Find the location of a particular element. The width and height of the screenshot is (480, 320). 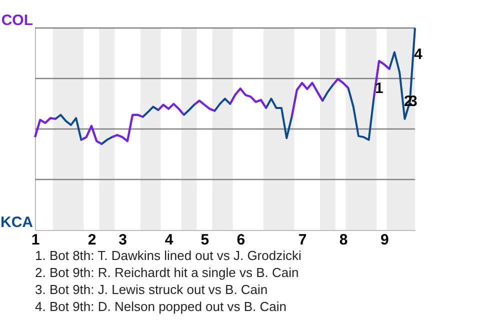

text: COL is located at coordinates (17, 20).